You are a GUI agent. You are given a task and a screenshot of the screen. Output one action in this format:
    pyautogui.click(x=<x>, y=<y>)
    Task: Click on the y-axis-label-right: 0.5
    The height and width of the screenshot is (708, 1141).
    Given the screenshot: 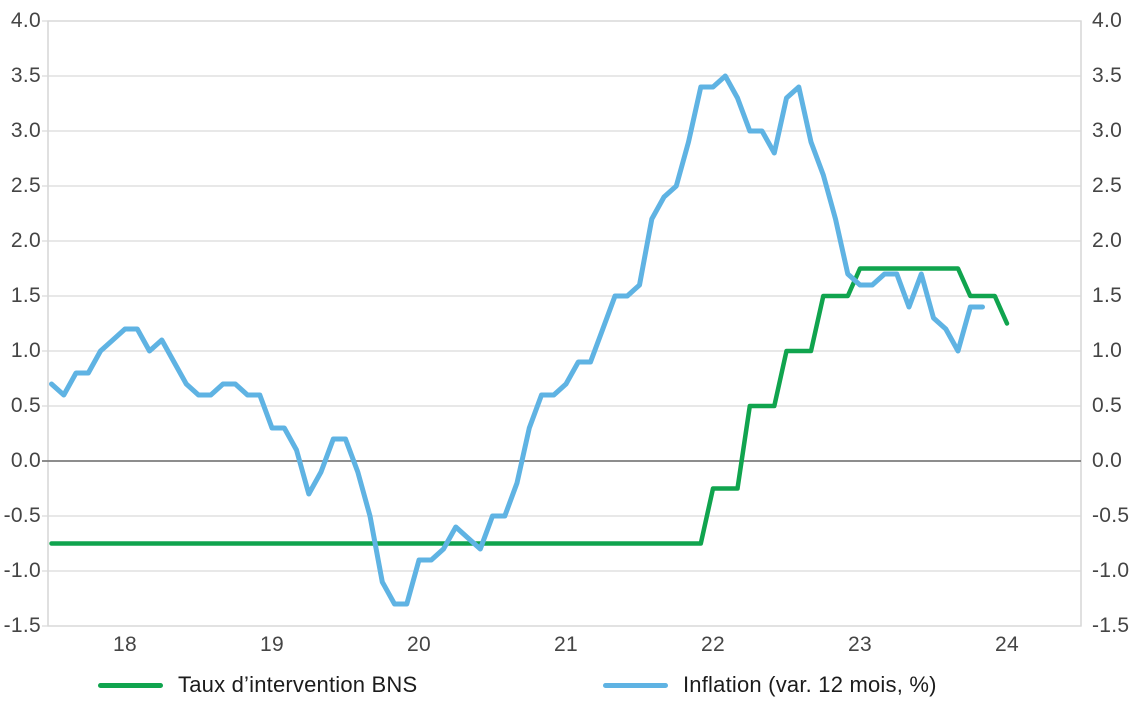 What is the action you would take?
    pyautogui.click(x=1107, y=405)
    